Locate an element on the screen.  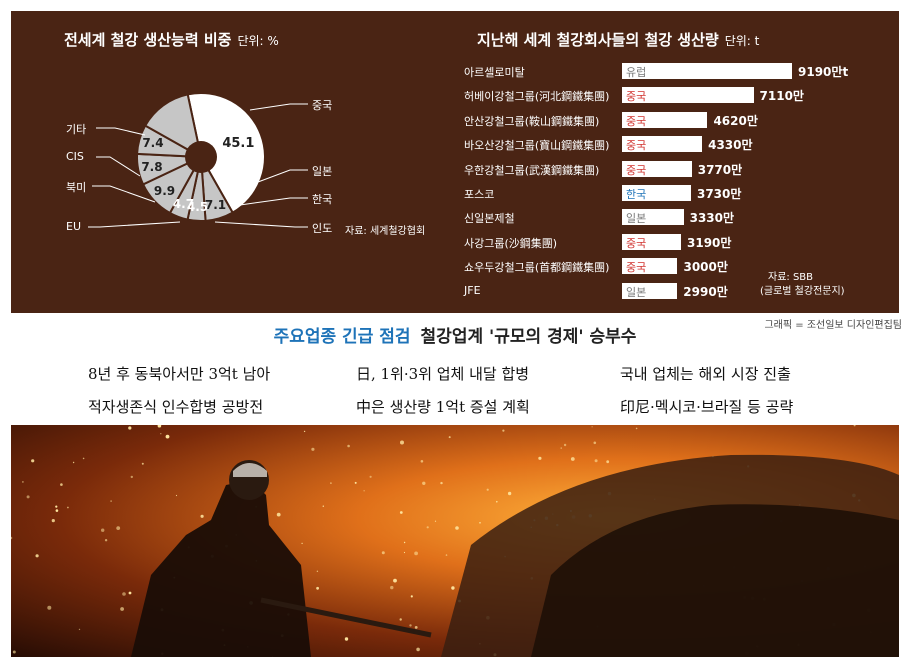
bar-value-label: 3000만 is located at coordinates (705, 267).